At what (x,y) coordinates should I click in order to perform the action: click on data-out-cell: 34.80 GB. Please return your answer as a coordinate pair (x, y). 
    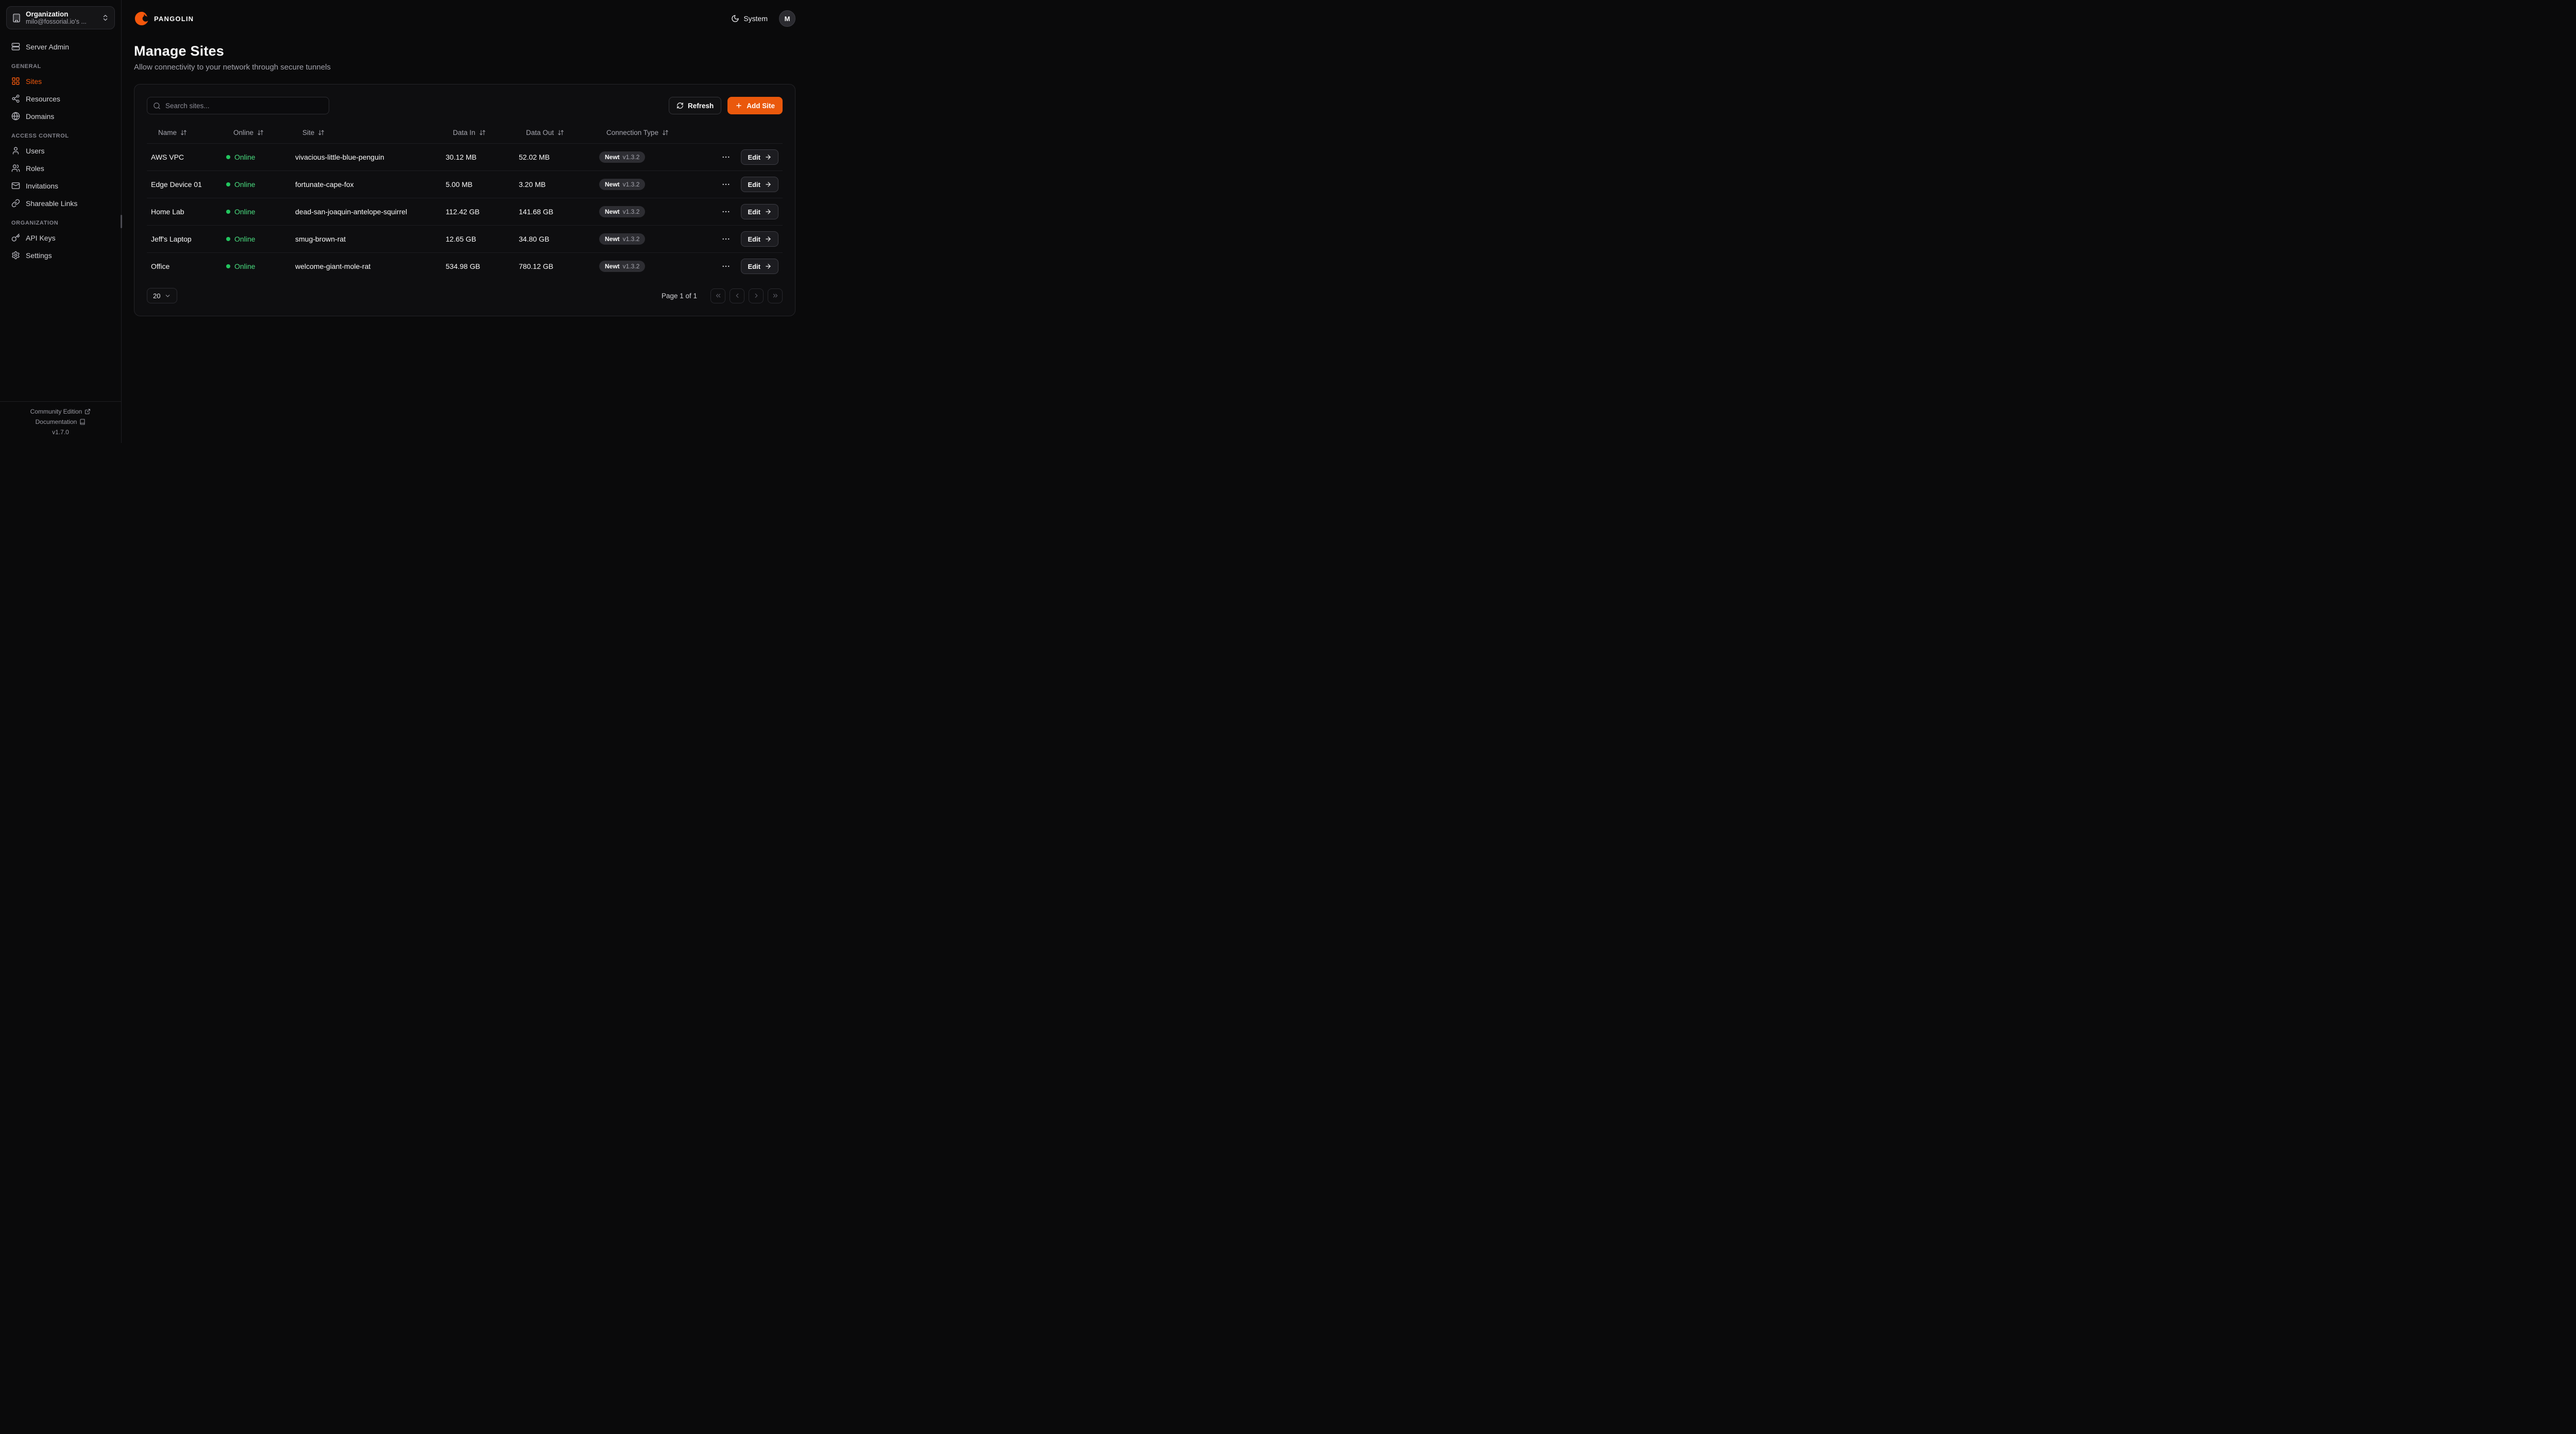
    Looking at the image, I should click on (534, 239).